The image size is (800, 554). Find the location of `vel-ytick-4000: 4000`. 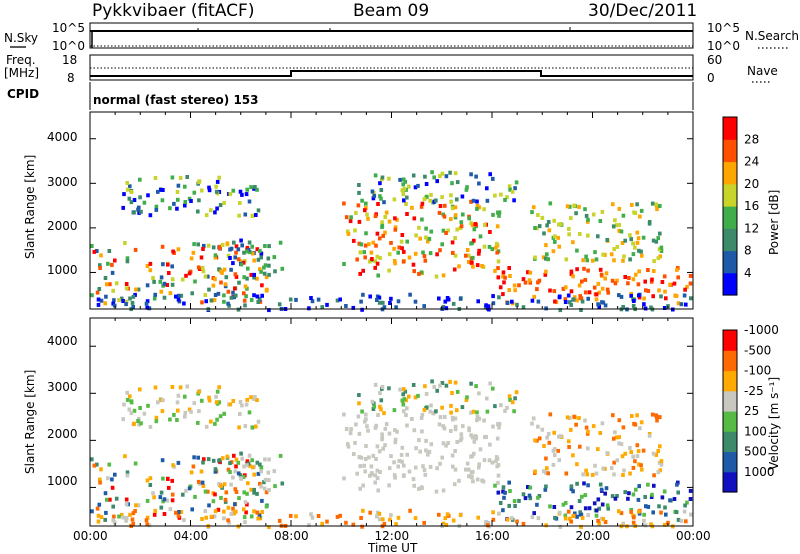

vel-ytick-4000: 4000 is located at coordinates (62, 341).